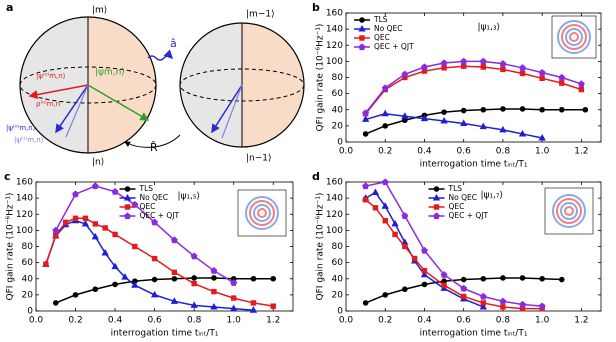 Image resolution: width=616 pixels, height=342 pixels. What do you see at coordinates (259, 159) in the screenshot?
I see `label: |n−1⟩` at bounding box center [259, 159].